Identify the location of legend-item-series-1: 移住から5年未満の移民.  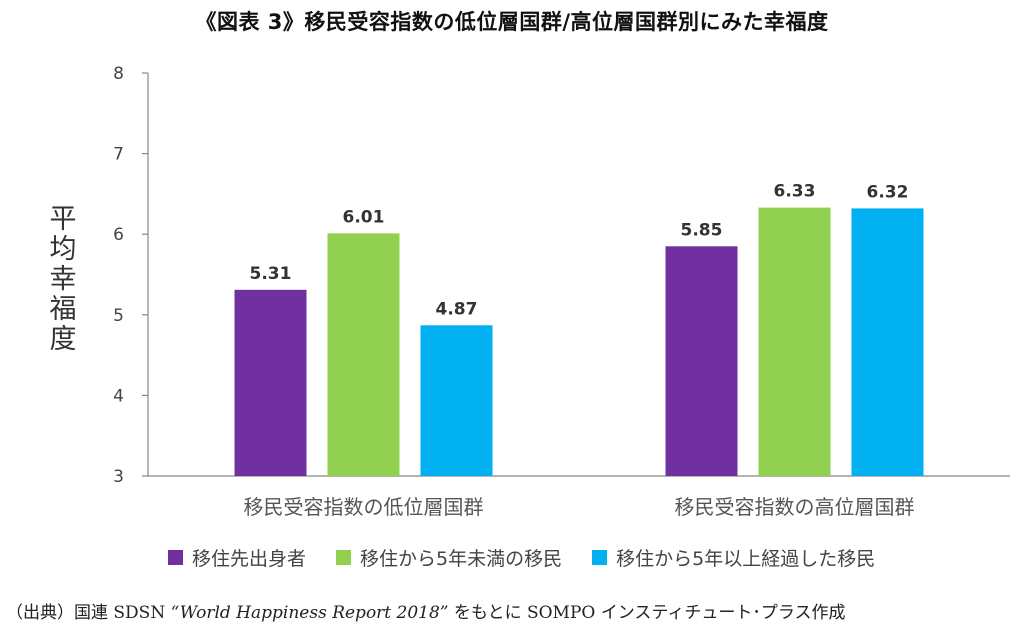
(449, 557).